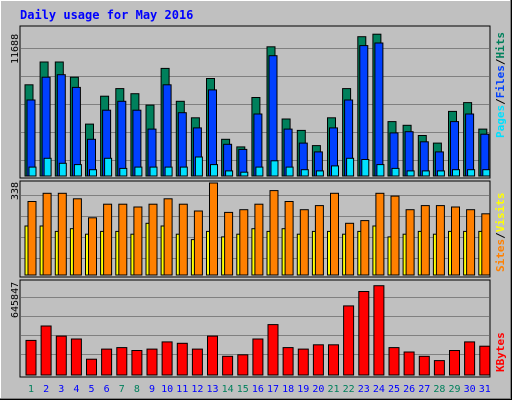 This screenshot has height=400, width=512. I want to click on day-label-22: 22, so click(349, 389).